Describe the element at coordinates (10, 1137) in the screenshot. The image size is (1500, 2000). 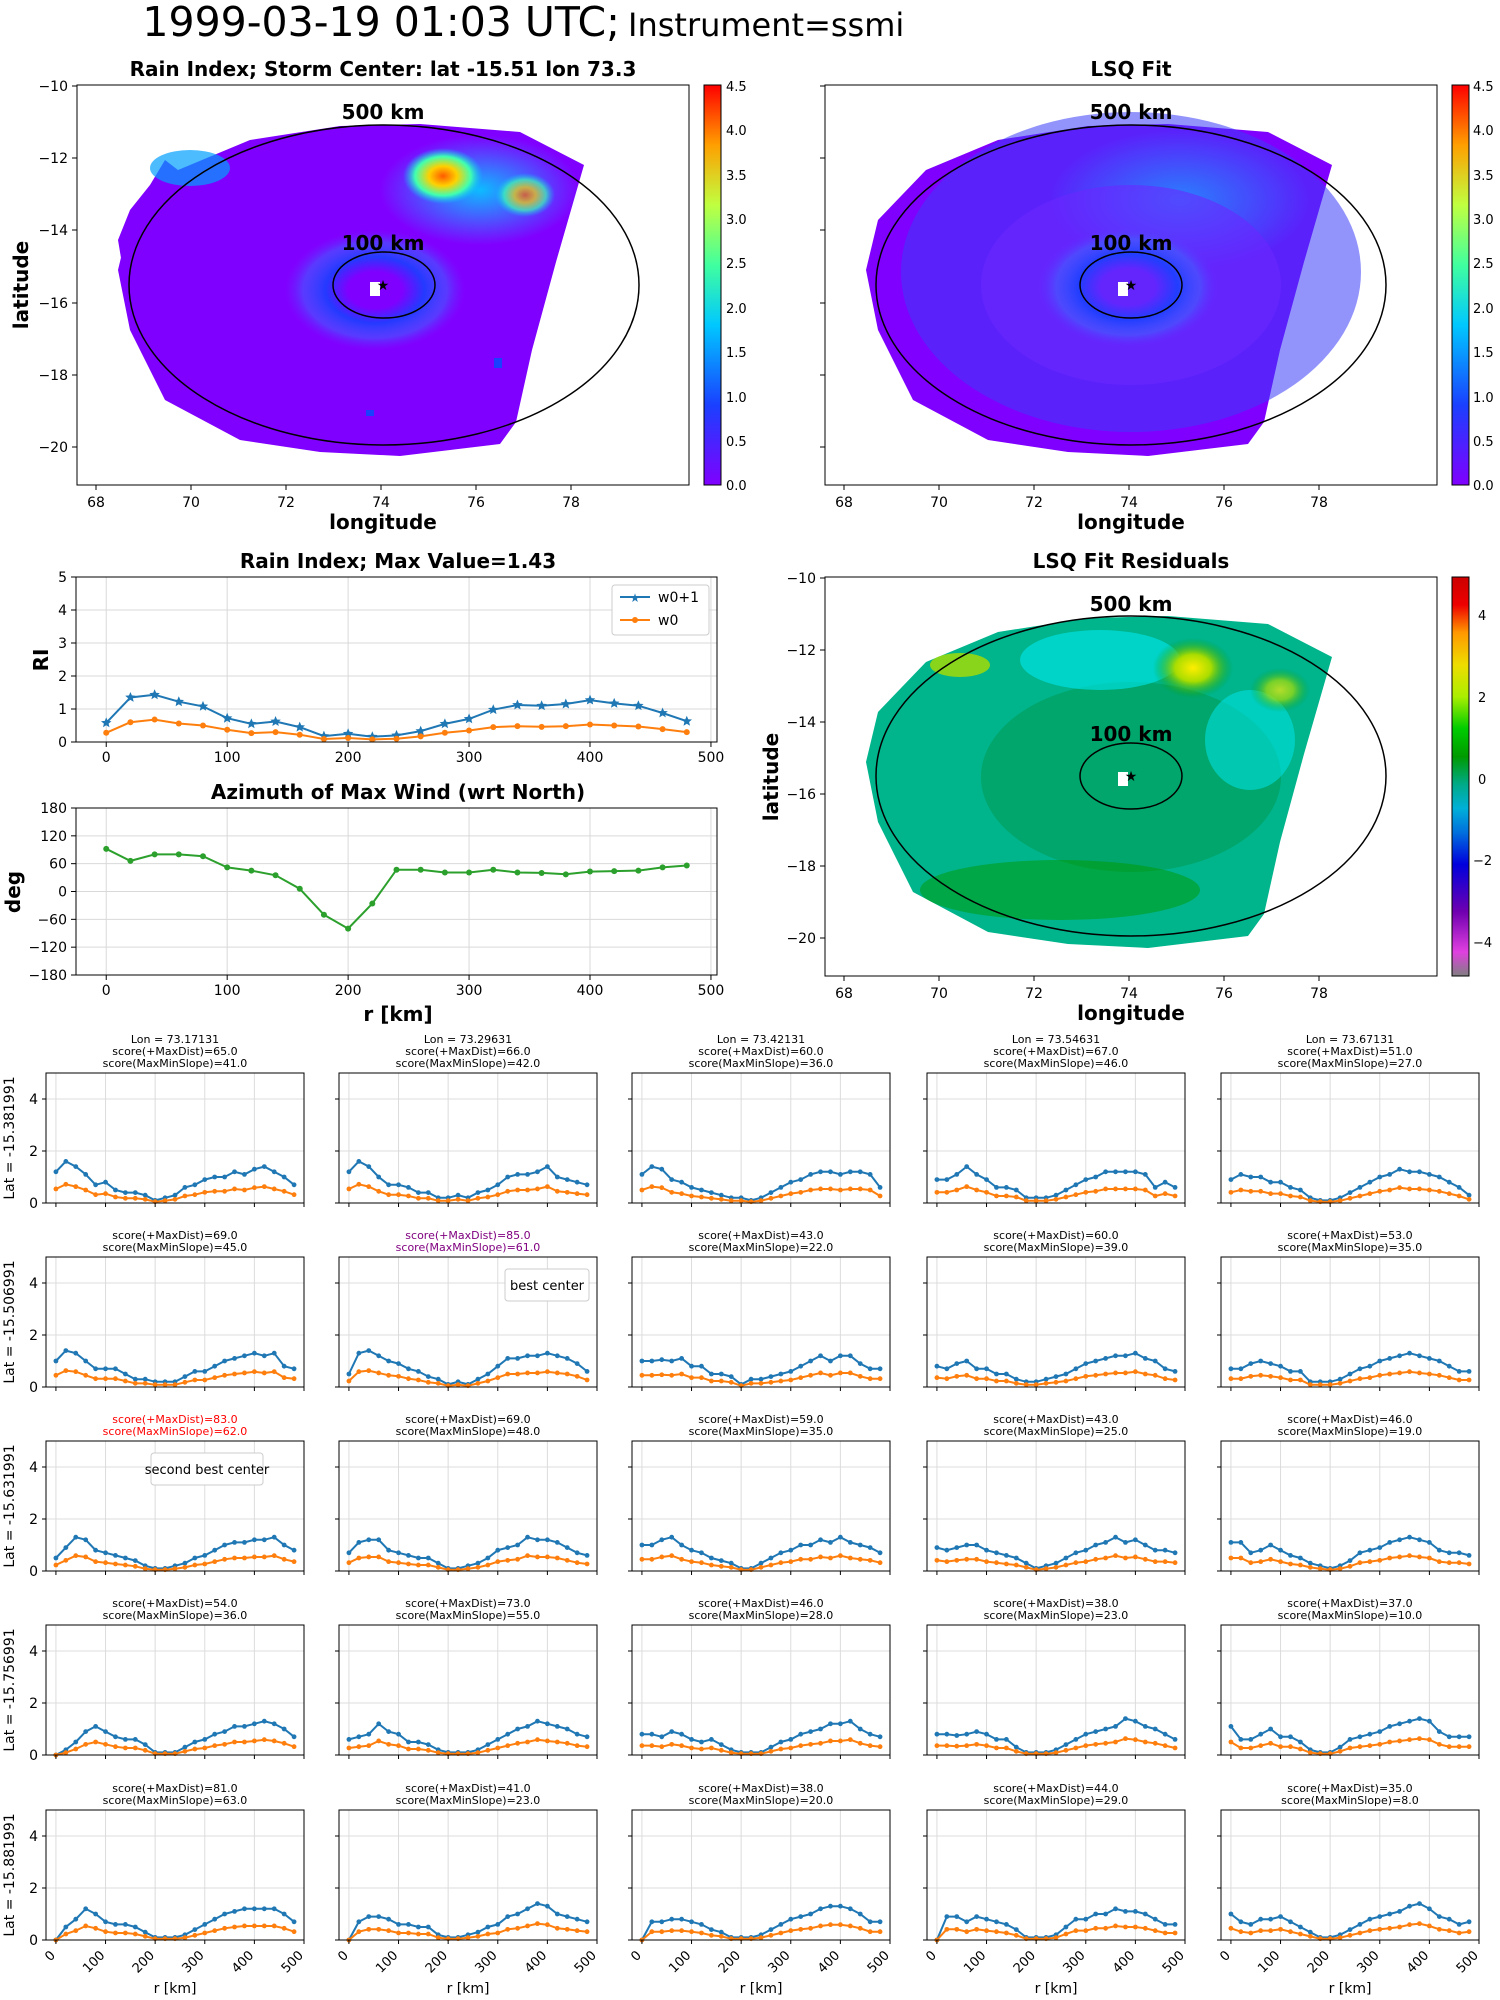
I see `row-lat-label: Lat = -15.381991` at that location.